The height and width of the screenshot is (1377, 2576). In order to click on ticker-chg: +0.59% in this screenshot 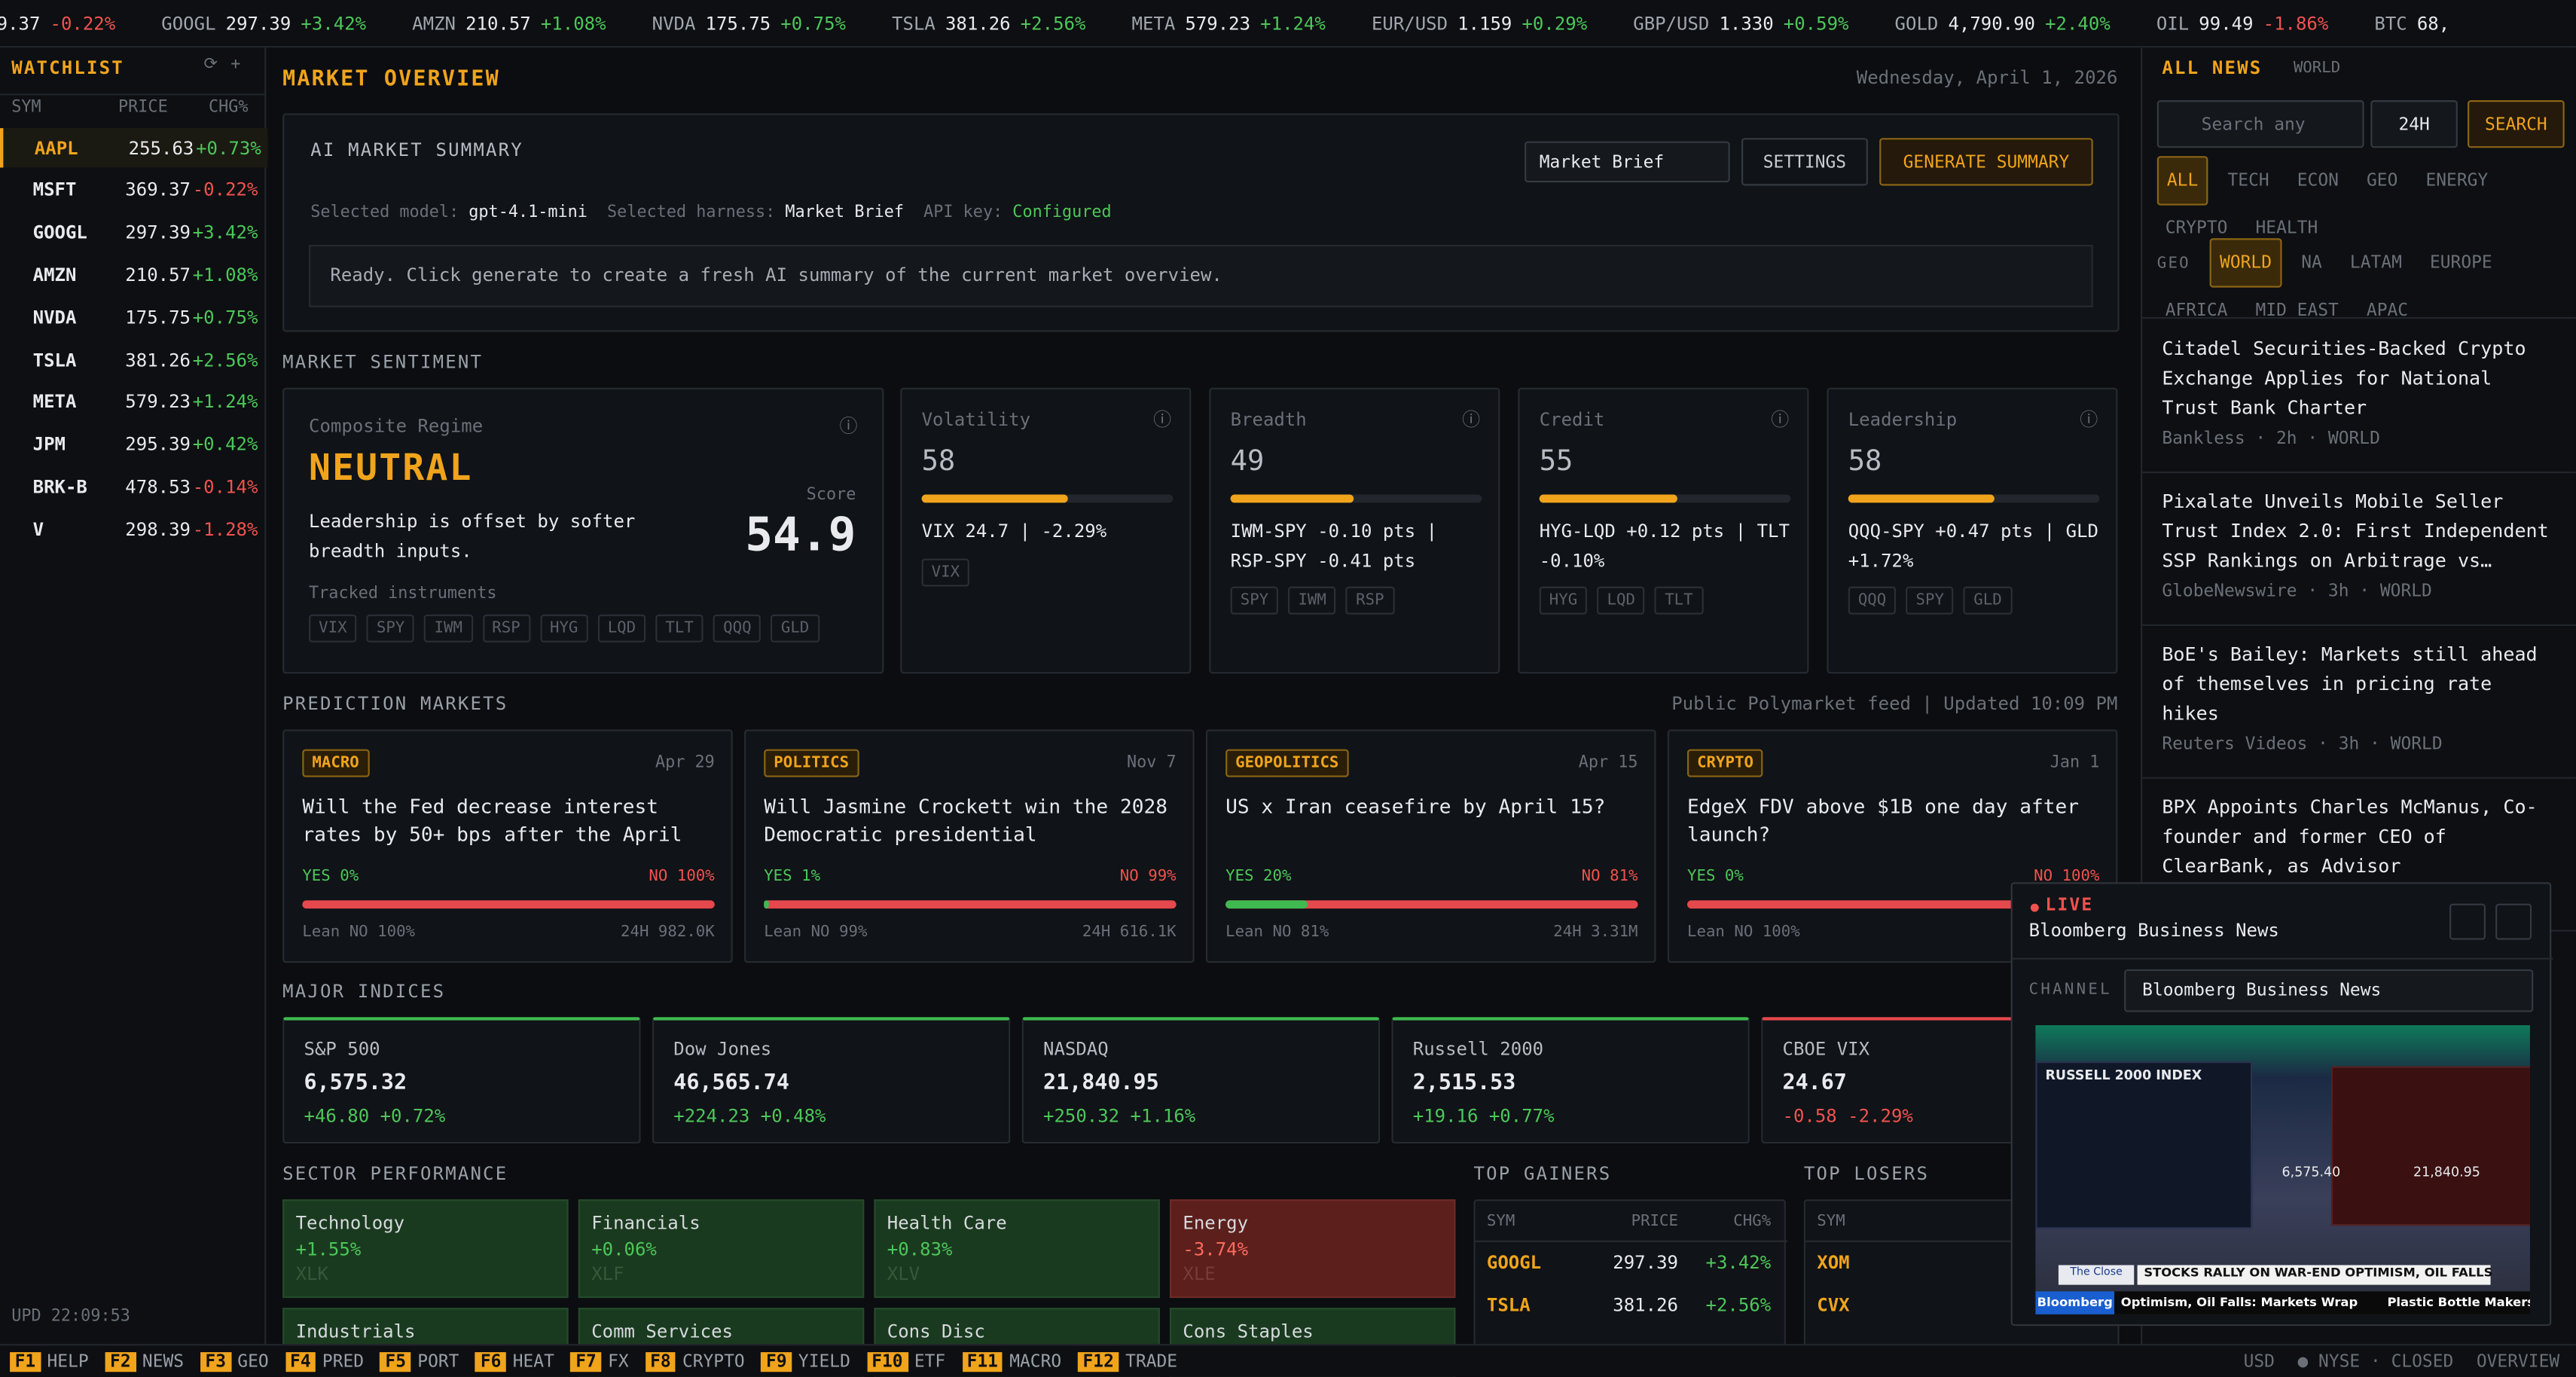, I will do `click(1816, 23)`.